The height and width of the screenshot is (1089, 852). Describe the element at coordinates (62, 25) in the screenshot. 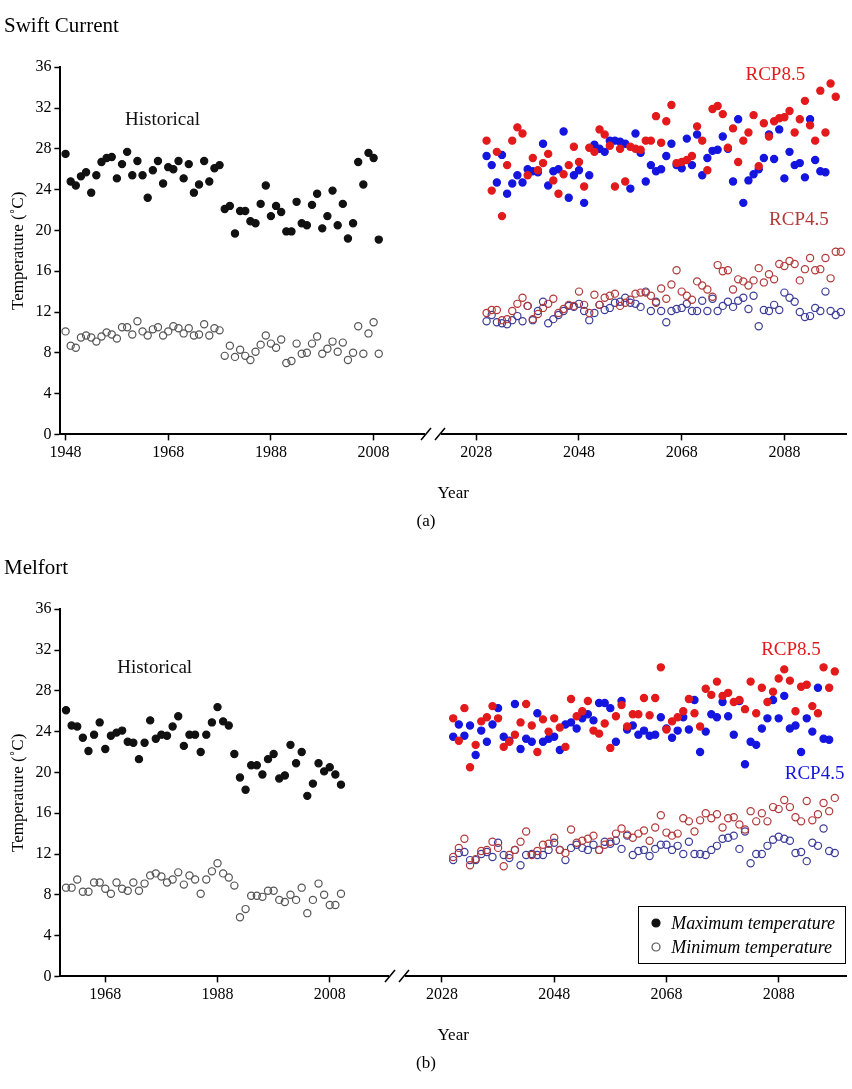

I see `chart-title: Swift Current` at that location.